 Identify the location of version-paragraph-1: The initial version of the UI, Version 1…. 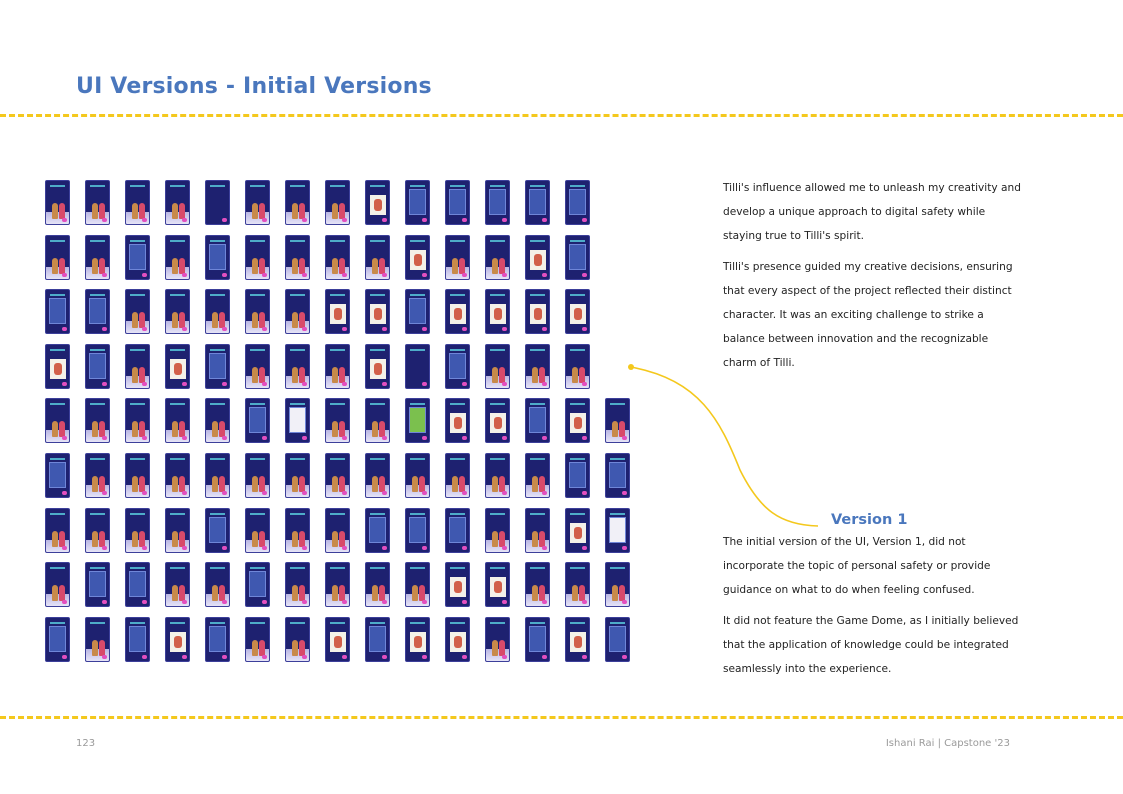
(873, 566).